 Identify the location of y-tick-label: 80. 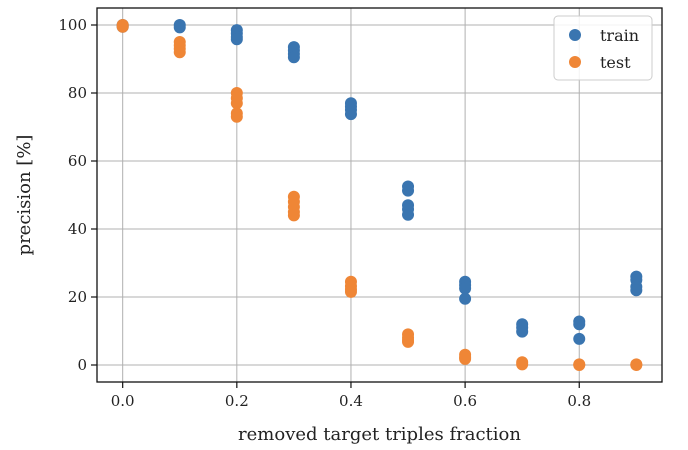
(77, 93).